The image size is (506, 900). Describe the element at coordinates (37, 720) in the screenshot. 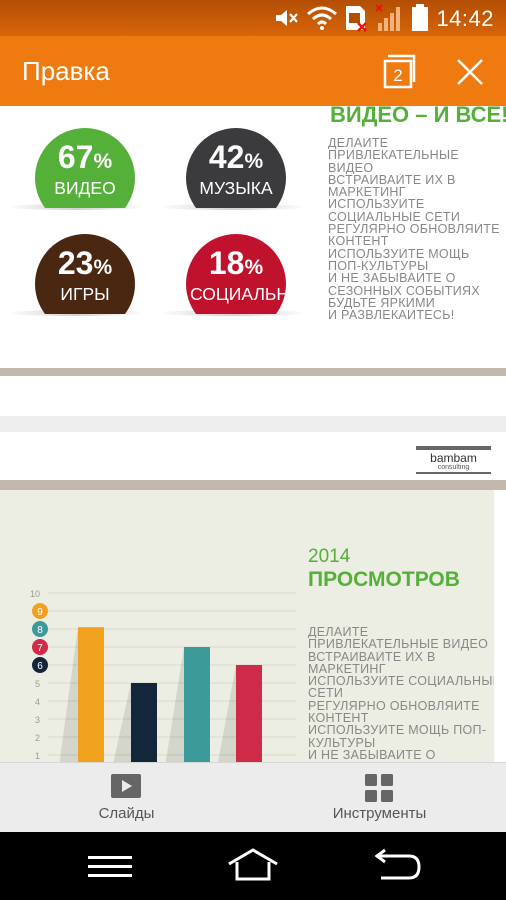

I see `y-tick-label: 3` at that location.